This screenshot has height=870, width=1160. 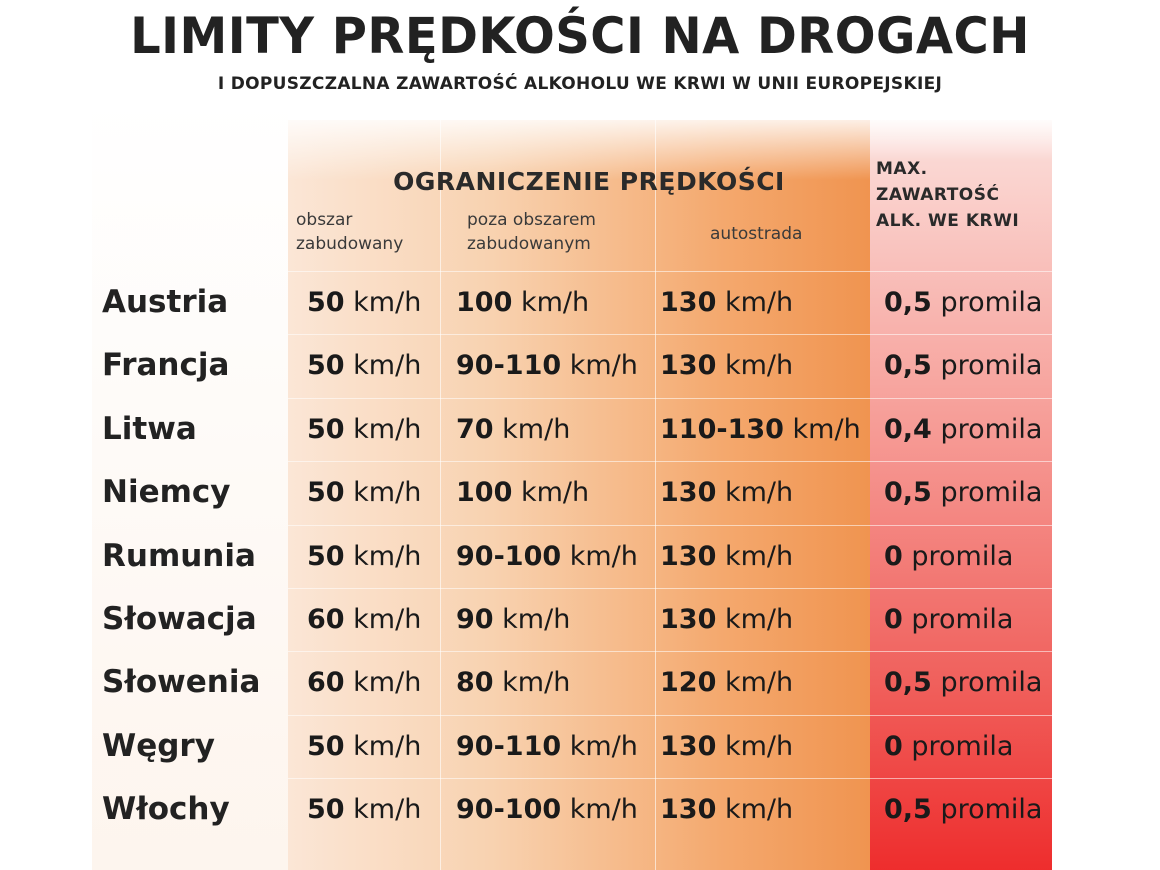 What do you see at coordinates (580, 36) in the screenshot?
I see `page-title: LIMITY PRĘDKOŚCI NA DROGACH` at bounding box center [580, 36].